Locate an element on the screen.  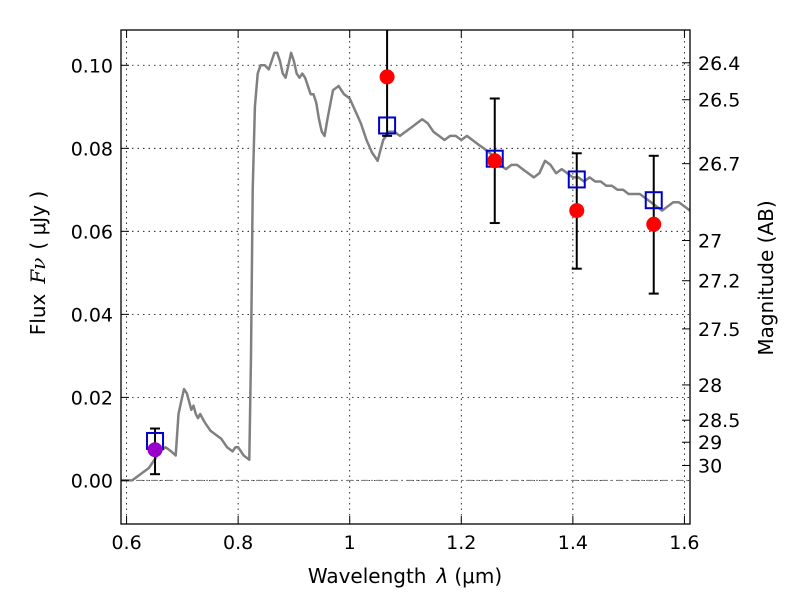
x-axis-unit: (μm) is located at coordinates (478, 576).